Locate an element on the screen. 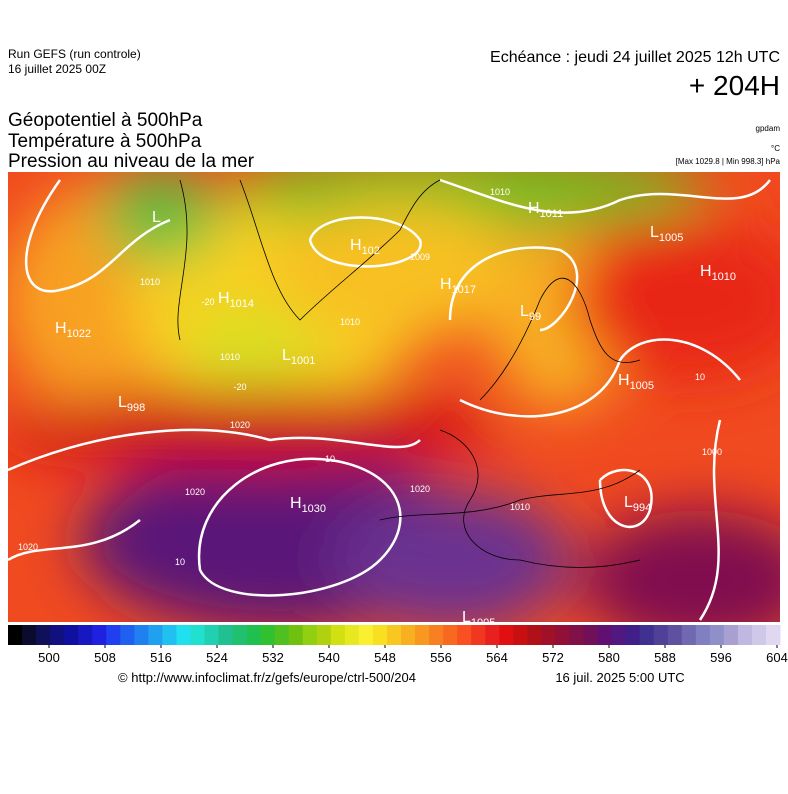 The image size is (788, 794). pressure-center: L1001 is located at coordinates (298, 357).